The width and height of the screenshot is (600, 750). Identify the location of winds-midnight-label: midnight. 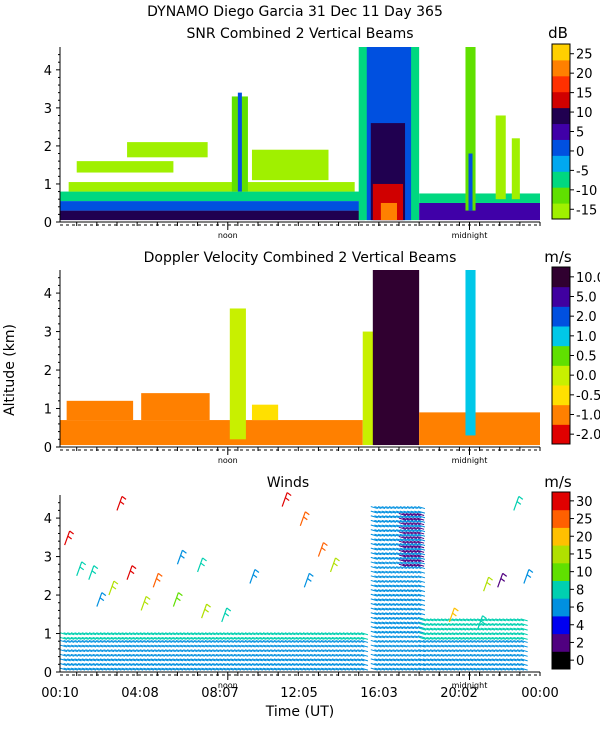
(470, 685).